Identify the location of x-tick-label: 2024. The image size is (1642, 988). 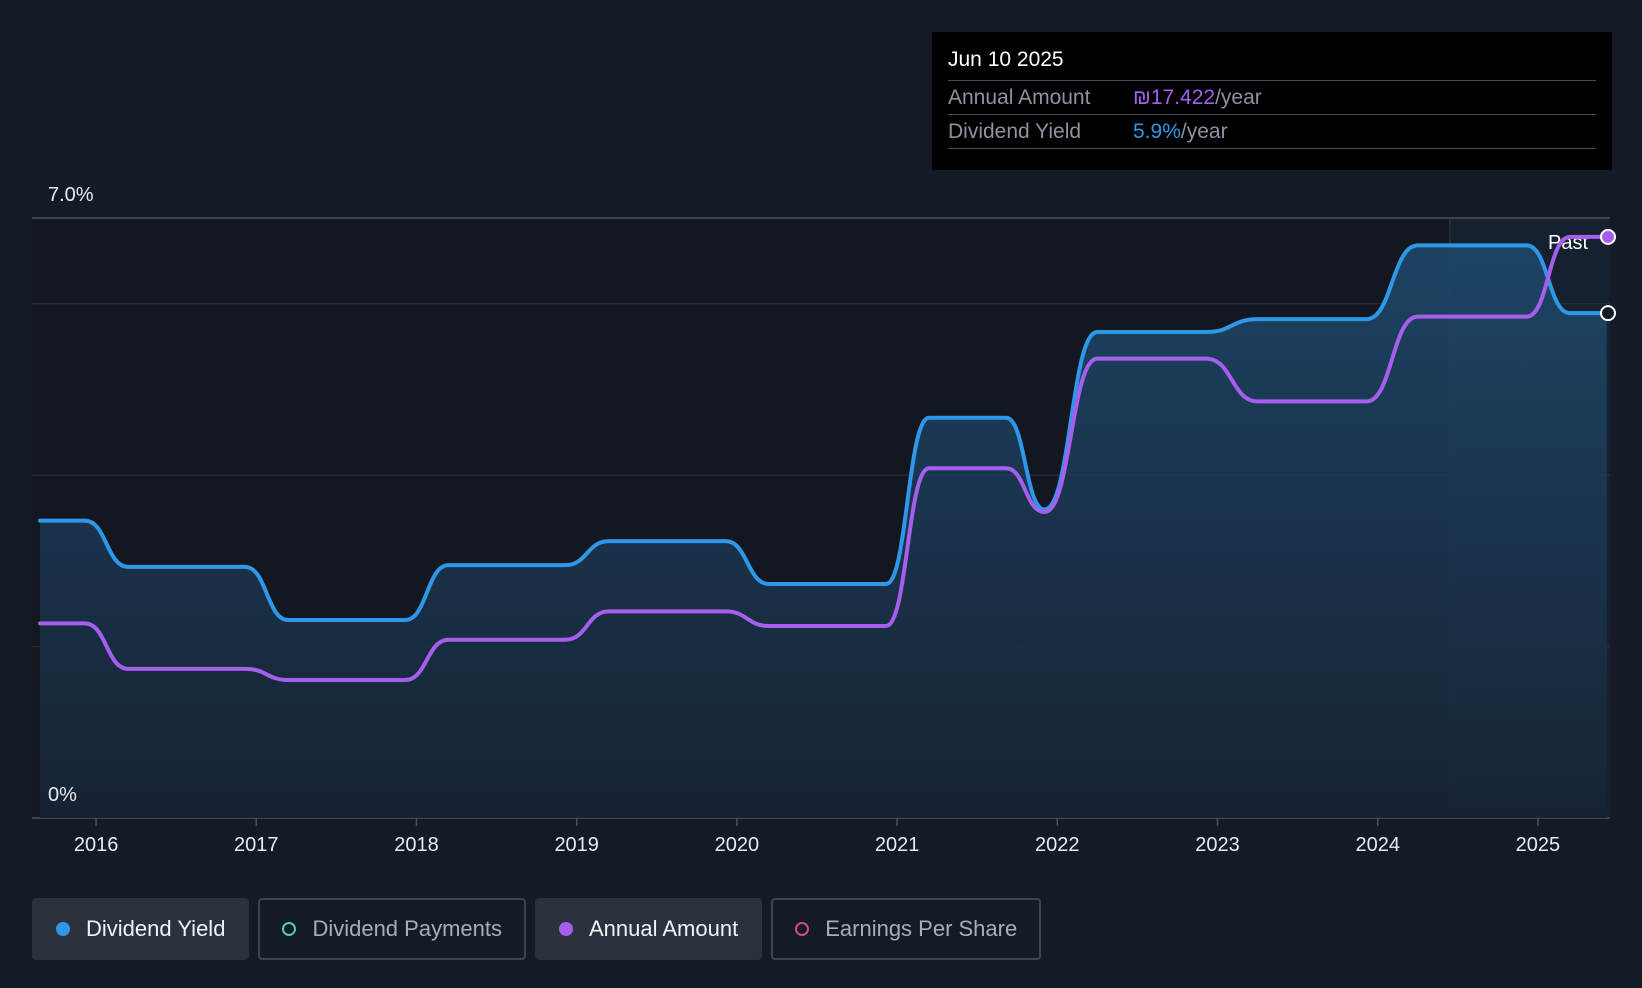
(1377, 845).